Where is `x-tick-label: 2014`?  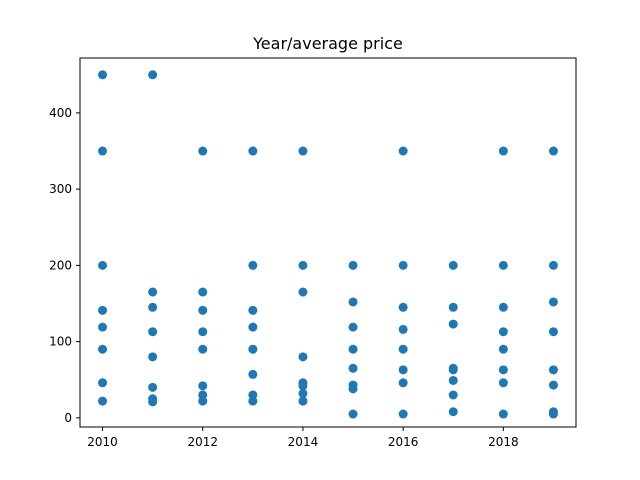
x-tick-label: 2014 is located at coordinates (303, 442).